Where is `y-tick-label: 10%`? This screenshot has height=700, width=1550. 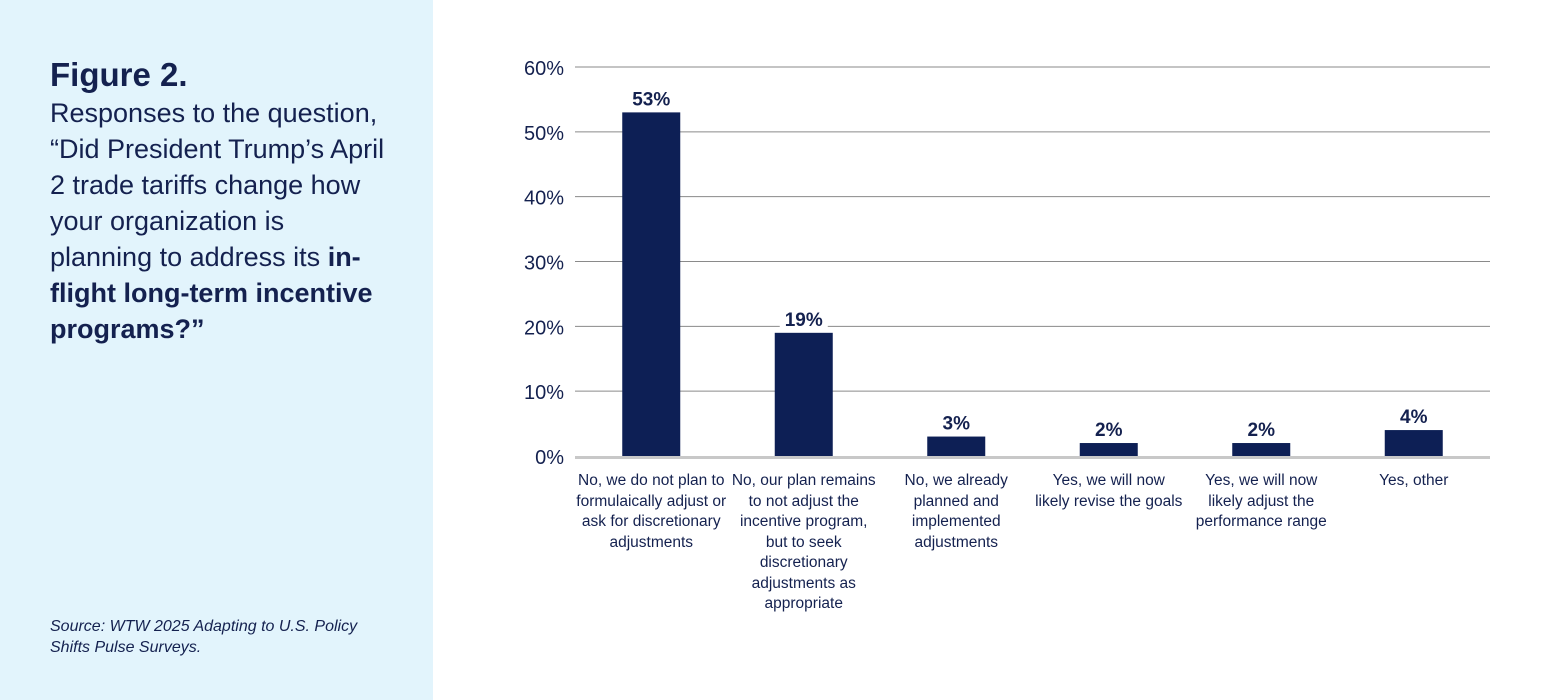
y-tick-label: 10% is located at coordinates (544, 393).